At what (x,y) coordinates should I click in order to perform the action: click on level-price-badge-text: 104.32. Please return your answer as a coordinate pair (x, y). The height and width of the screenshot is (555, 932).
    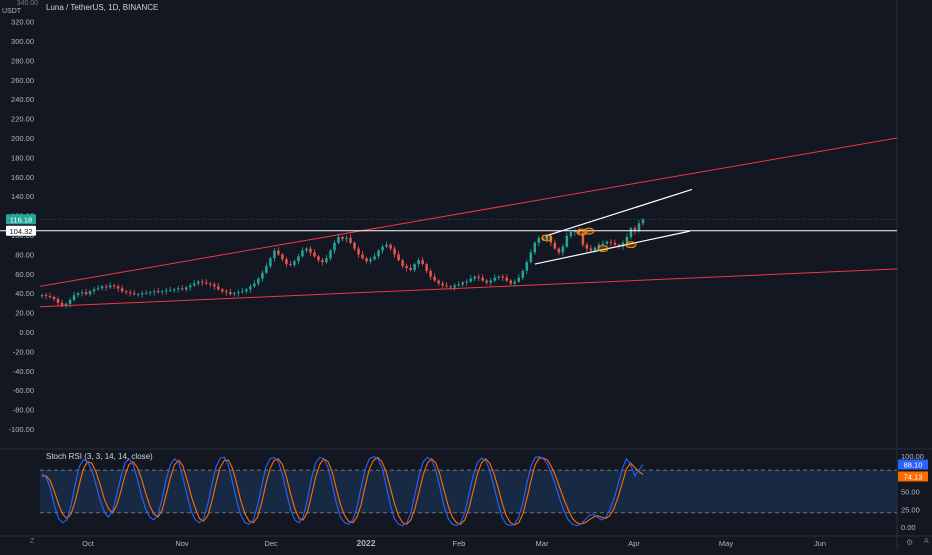
    Looking at the image, I should click on (21, 231).